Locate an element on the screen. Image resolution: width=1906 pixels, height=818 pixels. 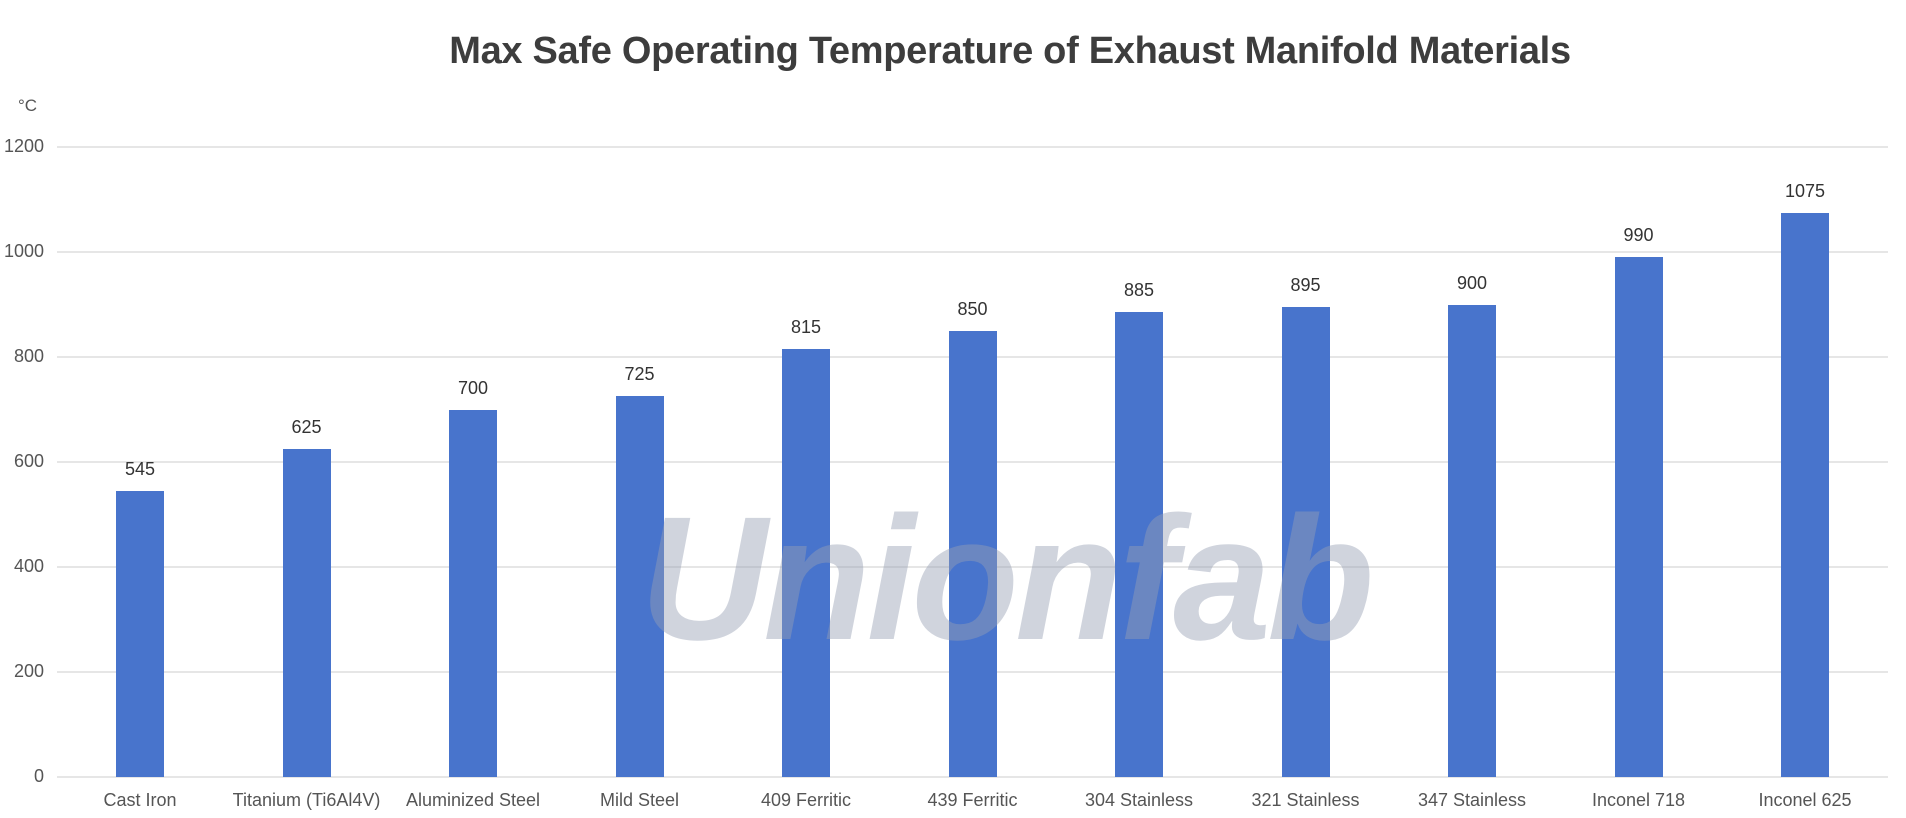
data-label: 545 is located at coordinates (140, 468).